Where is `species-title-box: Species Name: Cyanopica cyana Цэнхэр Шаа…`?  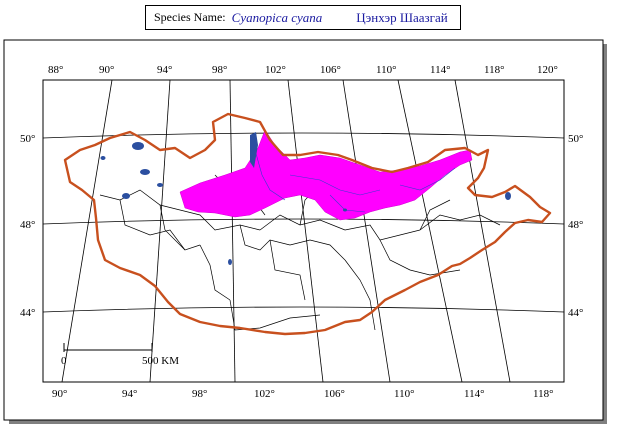 species-title-box: Species Name: Cyanopica cyana Цэнхэр Шаа… is located at coordinates (303, 17).